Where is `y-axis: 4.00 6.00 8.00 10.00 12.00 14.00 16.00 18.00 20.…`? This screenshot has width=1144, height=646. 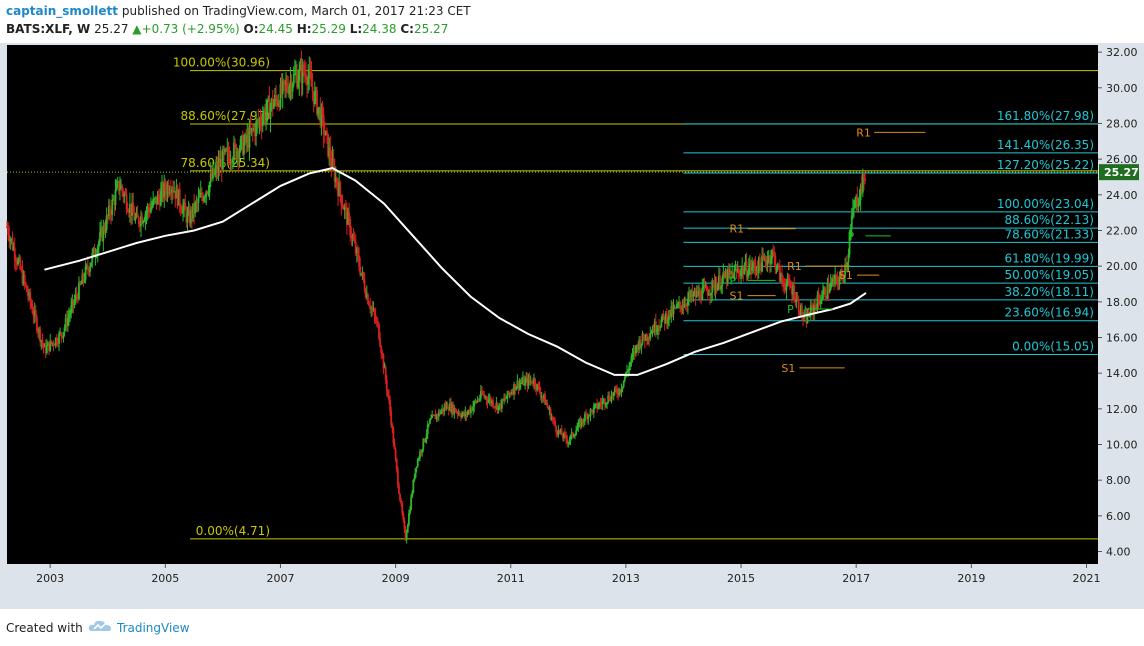 y-axis: 4.00 6.00 8.00 10.00 12.00 14.00 16.00 18.00 20.… is located at coordinates (1118, 302).